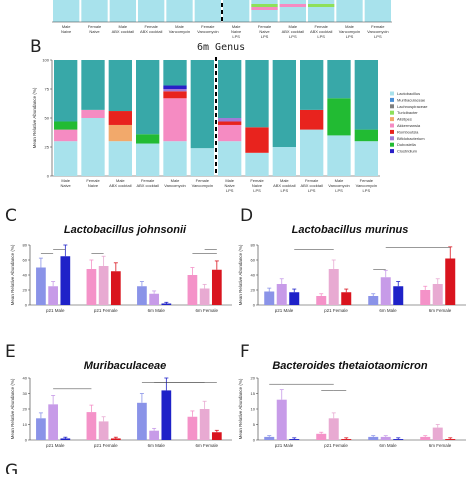 This screenshot has width=474, height=479. What do you see at coordinates (412, 106) in the screenshot?
I see `legend-label: Lachnospiraceae` at bounding box center [412, 106].